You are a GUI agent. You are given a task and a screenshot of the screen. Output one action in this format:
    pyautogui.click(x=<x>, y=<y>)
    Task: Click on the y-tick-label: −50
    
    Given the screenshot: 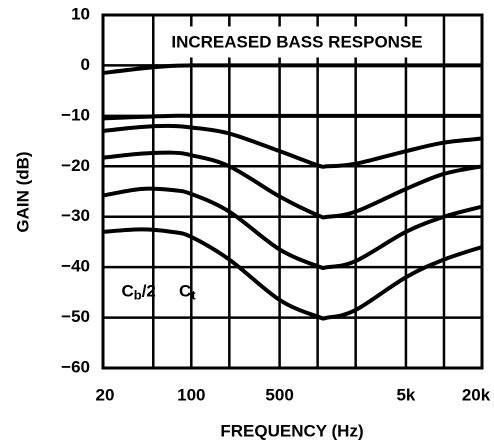 What is the action you would take?
    pyautogui.click(x=75, y=316)
    